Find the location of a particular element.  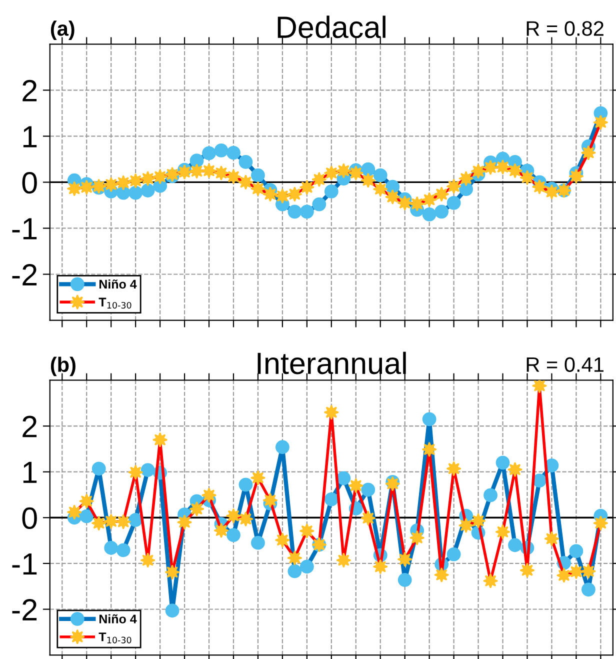

text: R = 0.82 is located at coordinates (565, 28).